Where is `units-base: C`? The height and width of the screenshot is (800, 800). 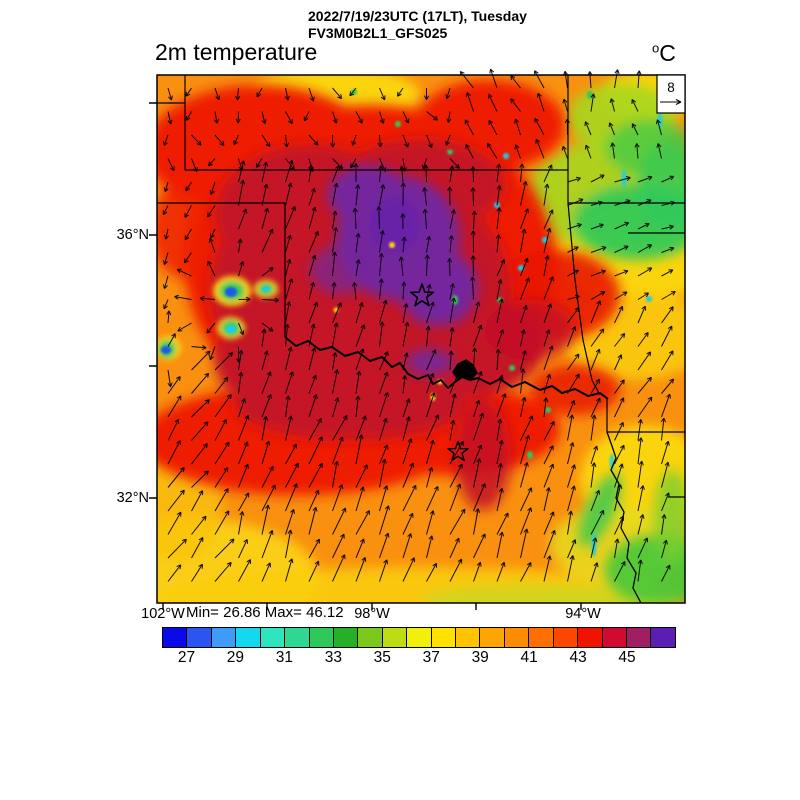
units-base: C is located at coordinates (667, 53).